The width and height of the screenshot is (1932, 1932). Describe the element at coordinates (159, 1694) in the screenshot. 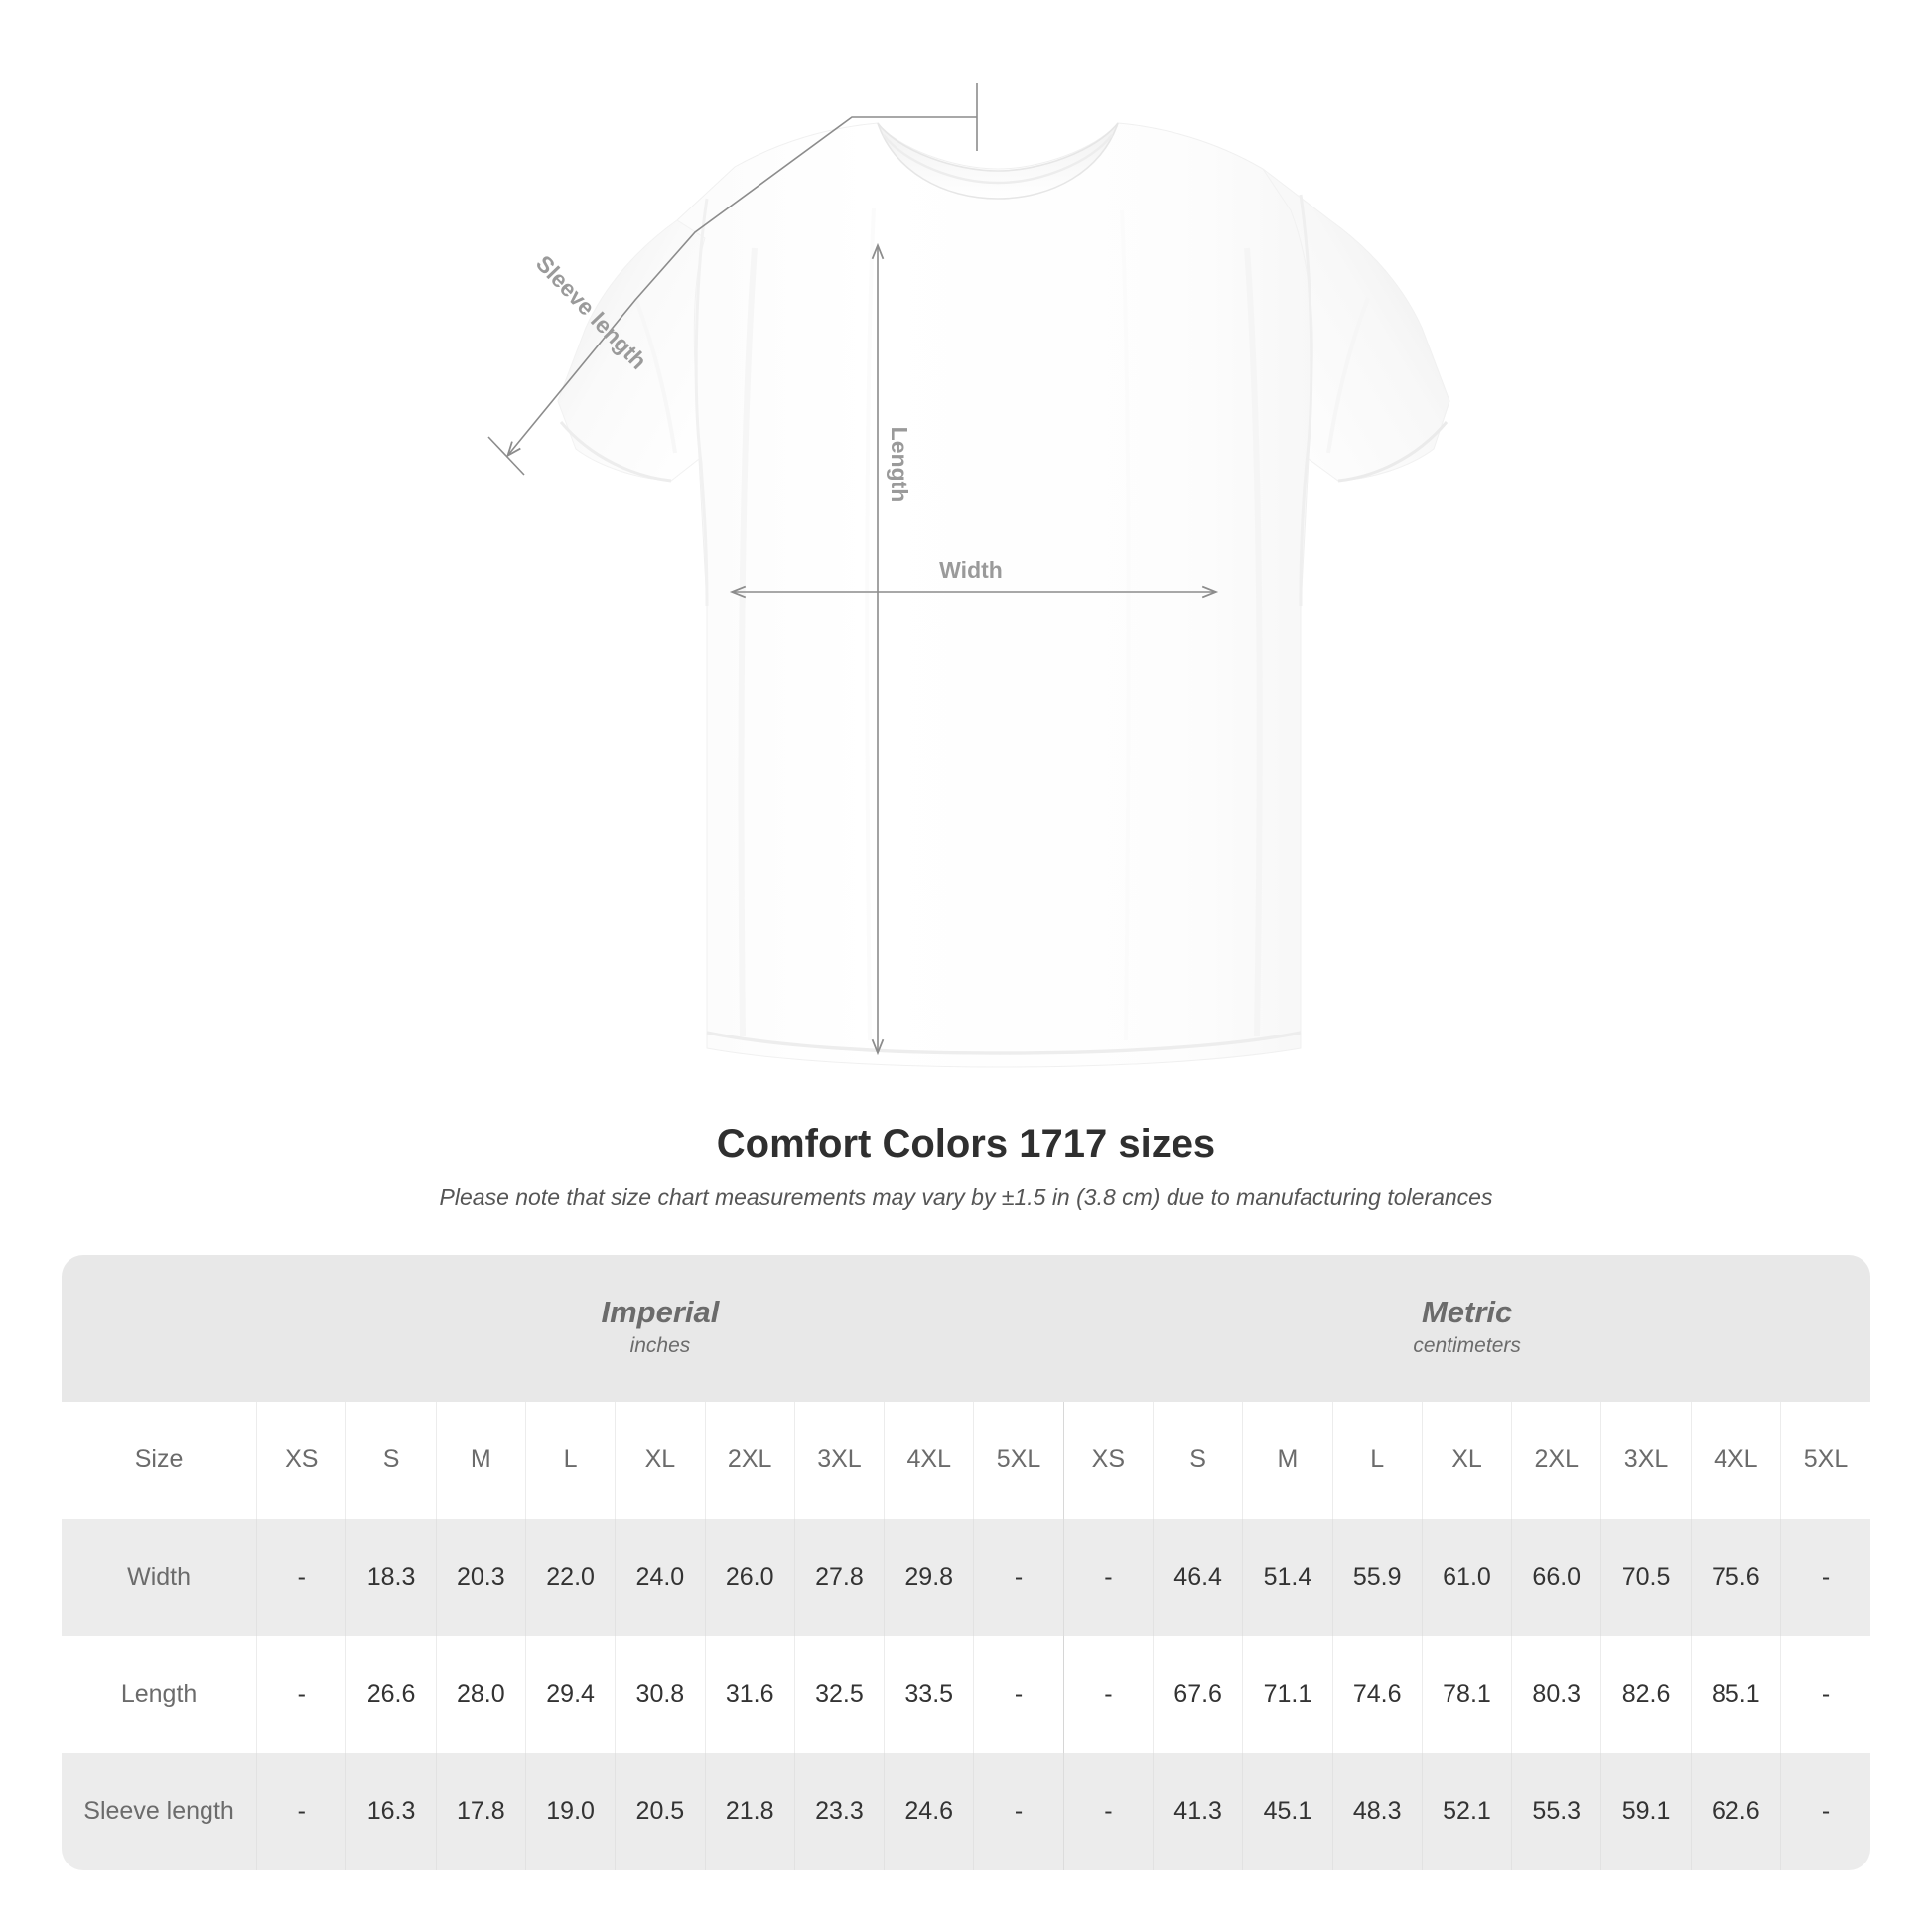

I see `row-label-length: Length` at that location.